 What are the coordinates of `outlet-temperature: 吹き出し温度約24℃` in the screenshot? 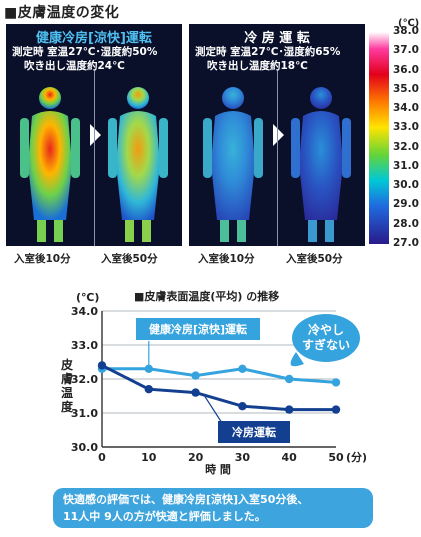 It's located at (74, 66).